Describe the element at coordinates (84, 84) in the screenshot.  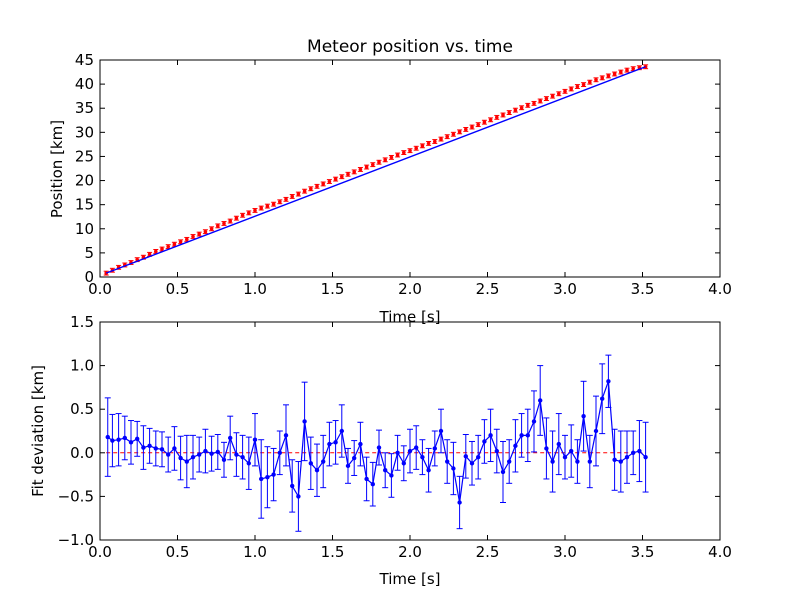
I see `position-chart-ytick-label: 40` at that location.